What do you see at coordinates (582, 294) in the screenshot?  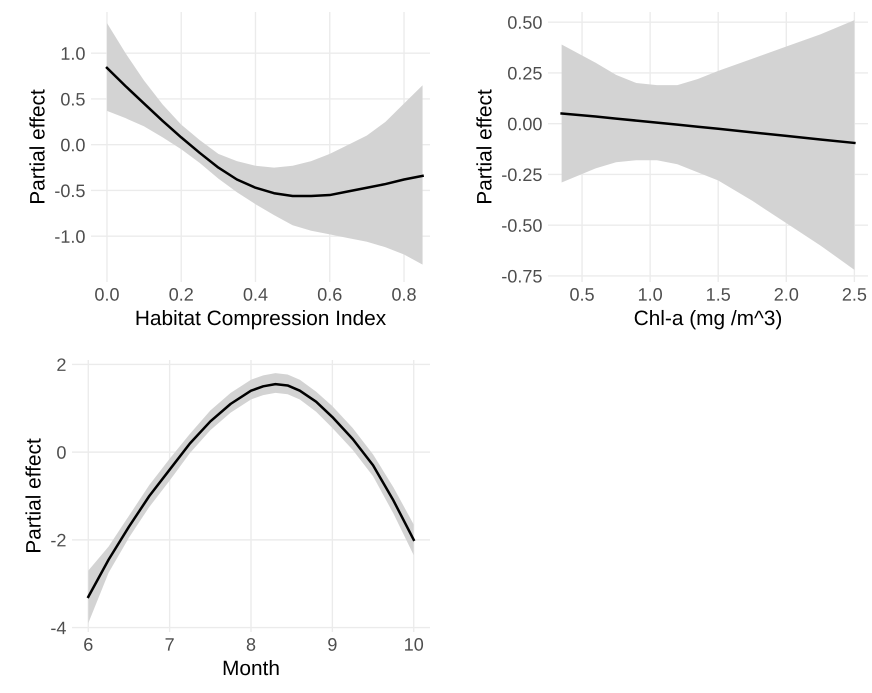 I see `x-tick-label: 0.5` at bounding box center [582, 294].